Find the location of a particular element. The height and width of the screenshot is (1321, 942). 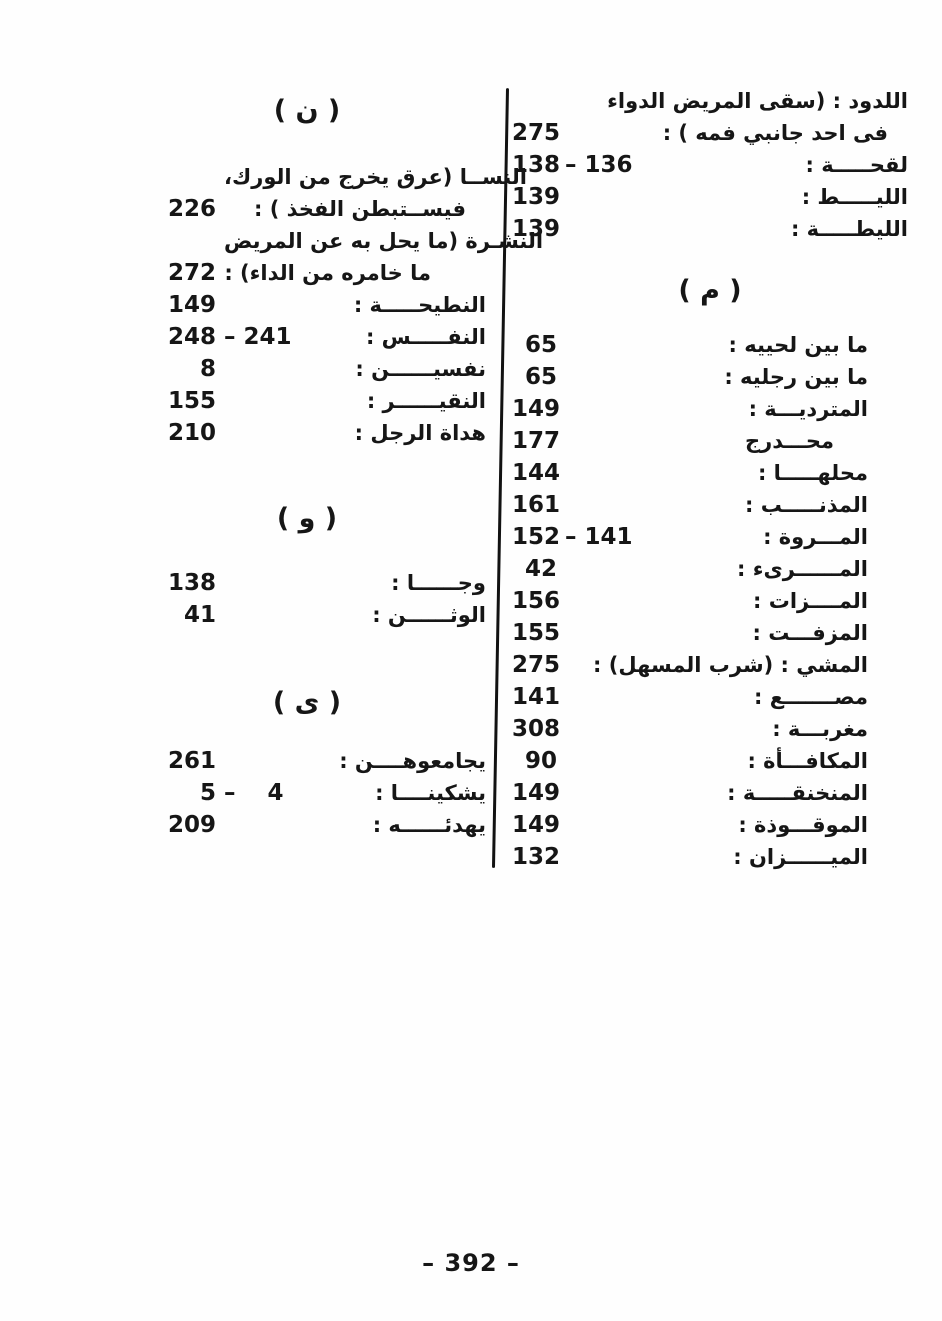

entry-term: النســا (عرق يخرج من الورك، is located at coordinates (375, 177).